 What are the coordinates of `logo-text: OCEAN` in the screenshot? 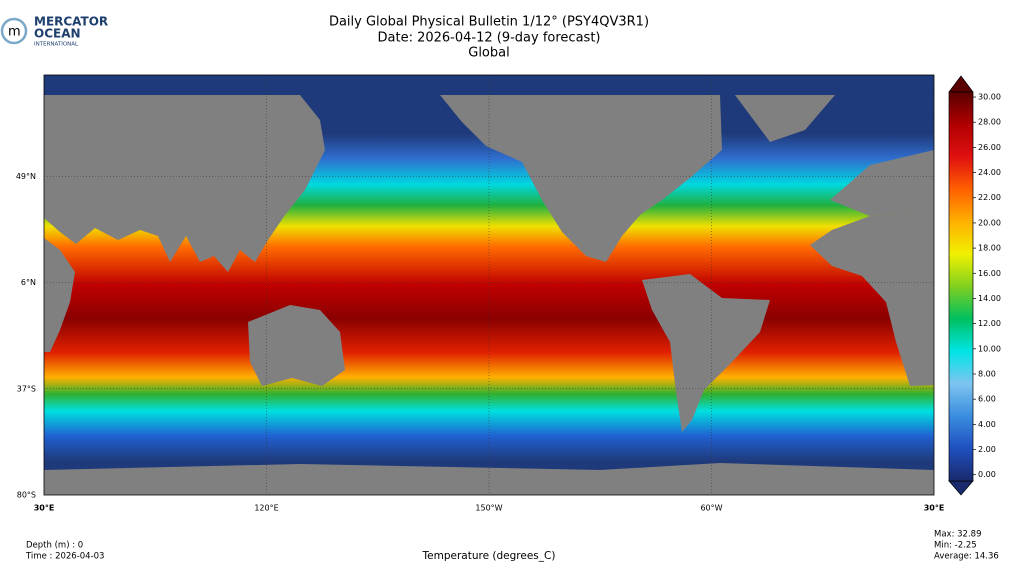 It's located at (57, 34).